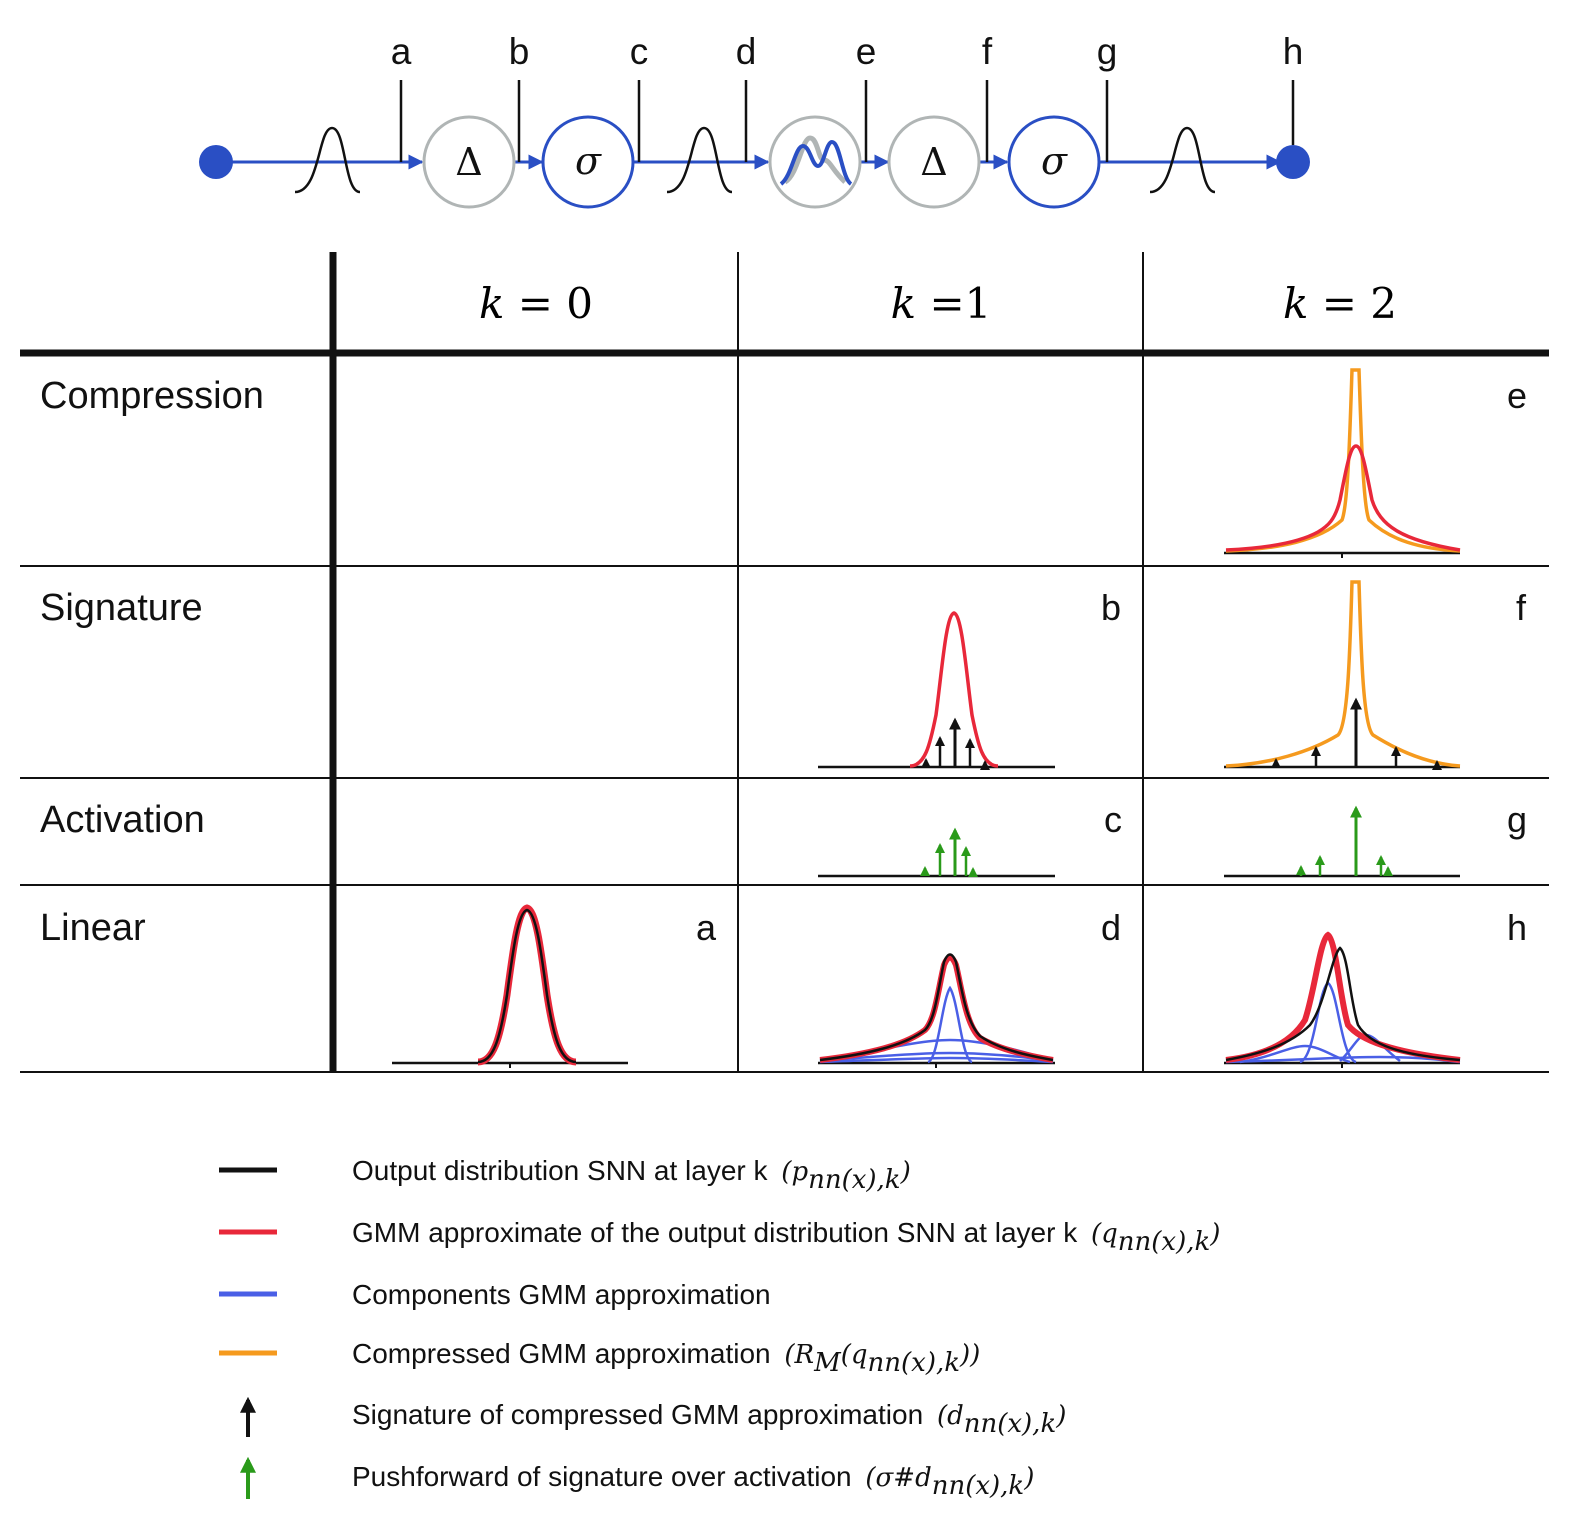 The width and height of the screenshot is (1577, 1537). I want to click on compress-node, so click(469, 162).